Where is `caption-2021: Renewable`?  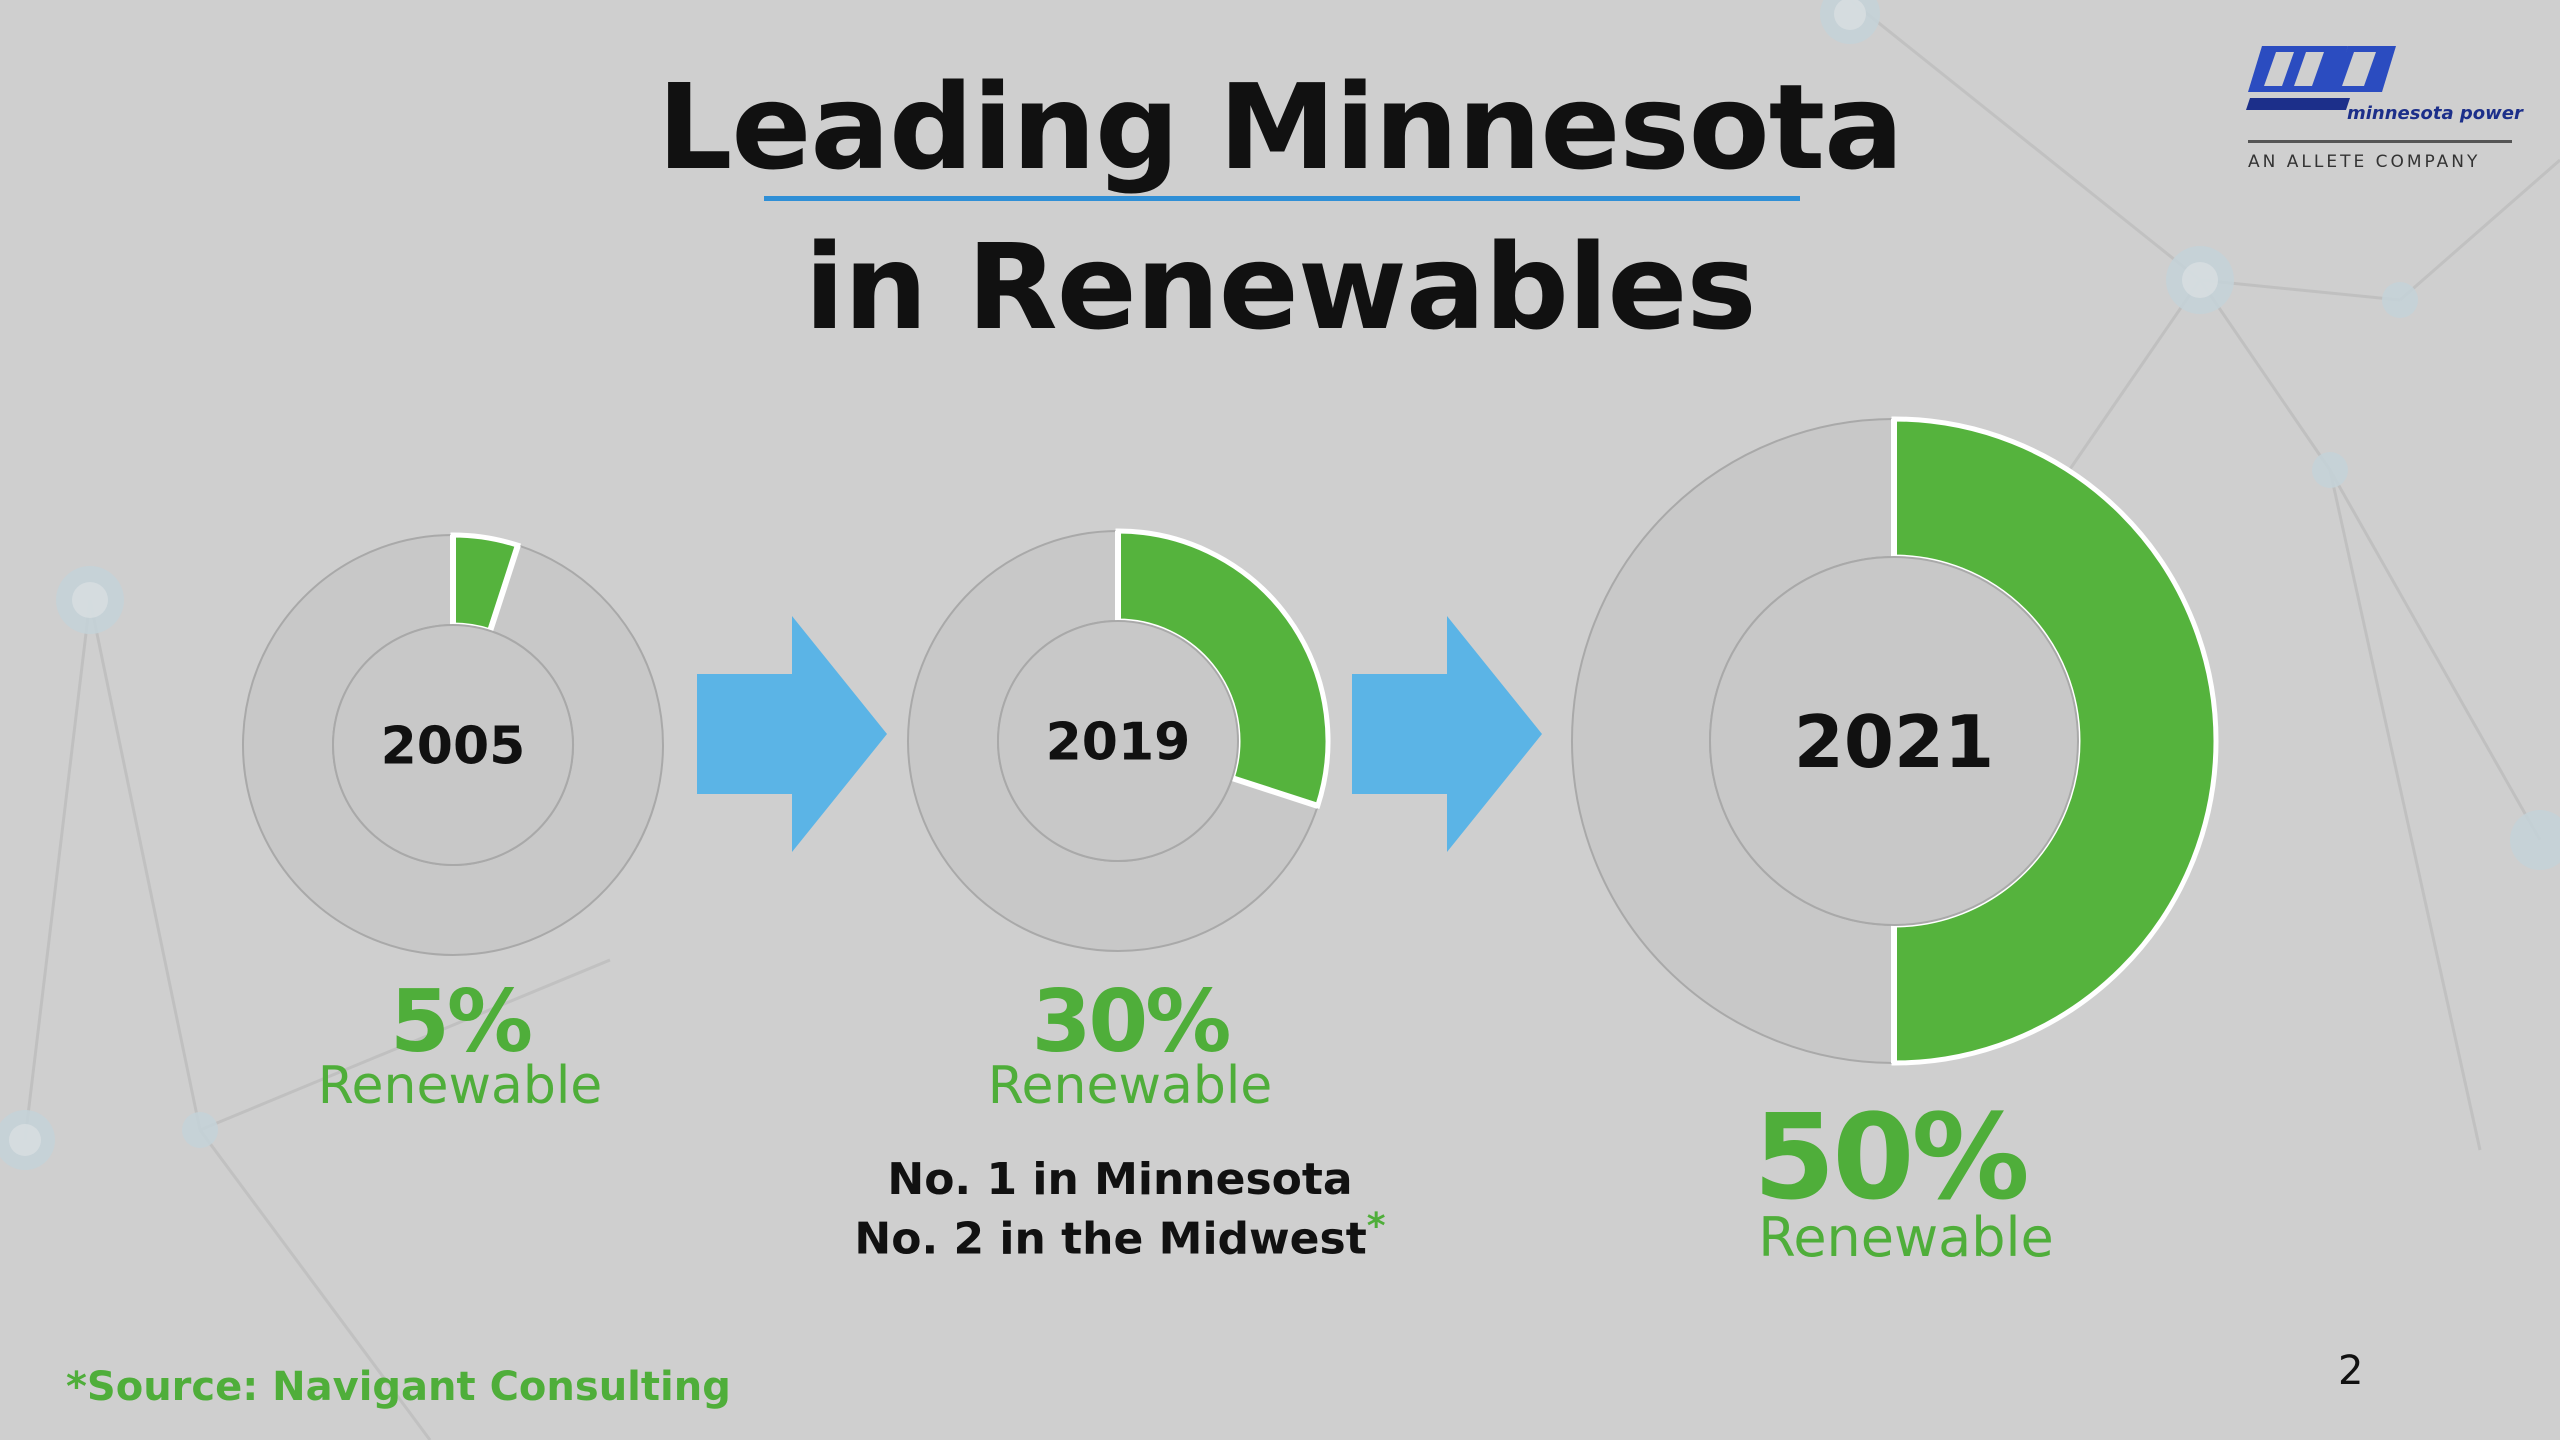 caption-2021: Renewable is located at coordinates (1906, 1237).